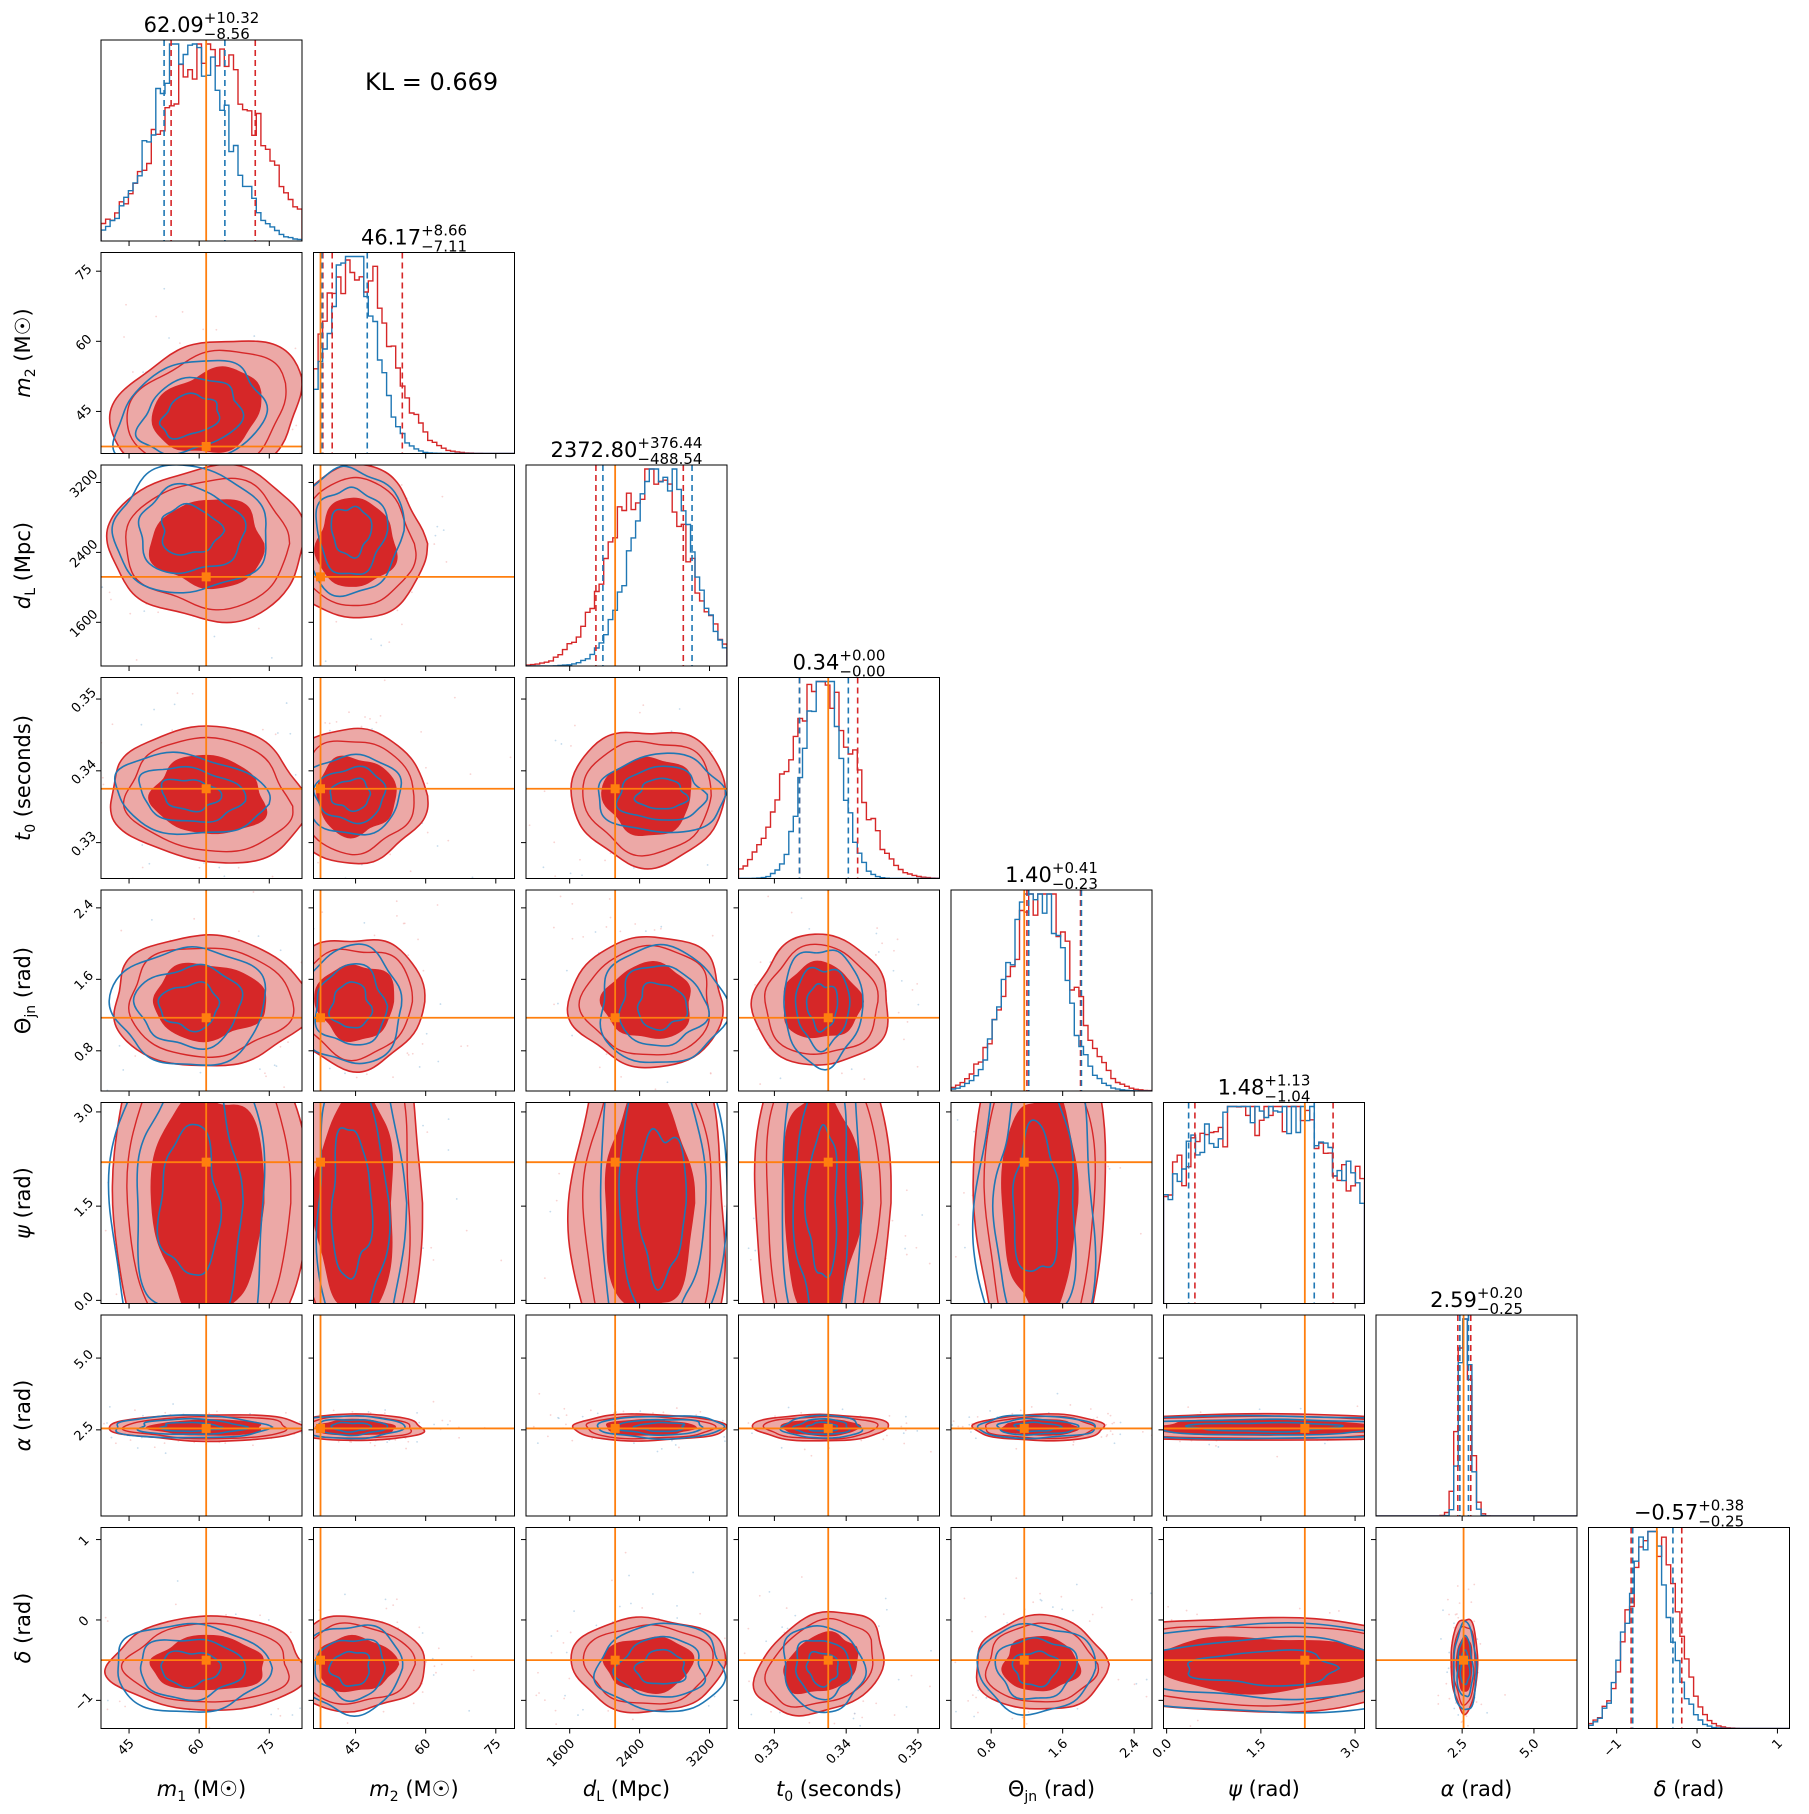  I want to click on ytick-label-dL: 3200, so click(84, 484).